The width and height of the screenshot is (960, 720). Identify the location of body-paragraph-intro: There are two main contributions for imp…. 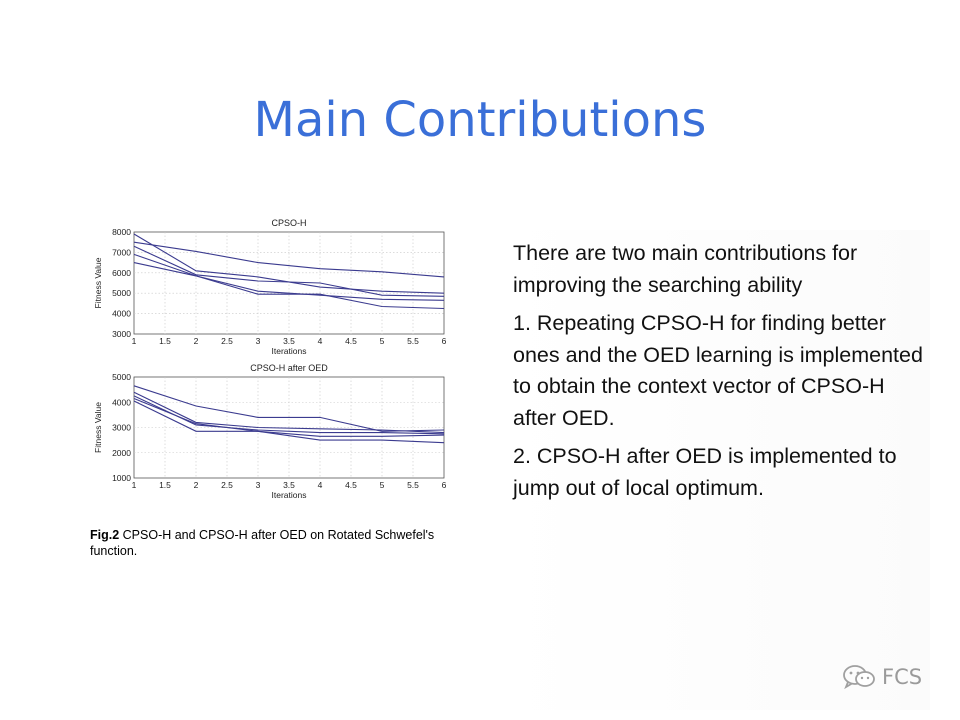
(685, 269).